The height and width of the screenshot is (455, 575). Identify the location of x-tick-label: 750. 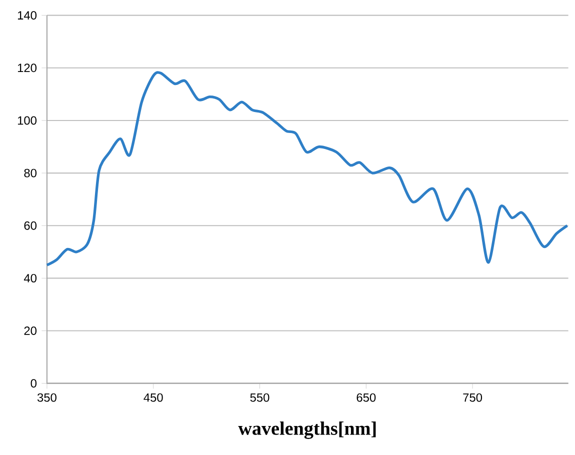
(472, 397).